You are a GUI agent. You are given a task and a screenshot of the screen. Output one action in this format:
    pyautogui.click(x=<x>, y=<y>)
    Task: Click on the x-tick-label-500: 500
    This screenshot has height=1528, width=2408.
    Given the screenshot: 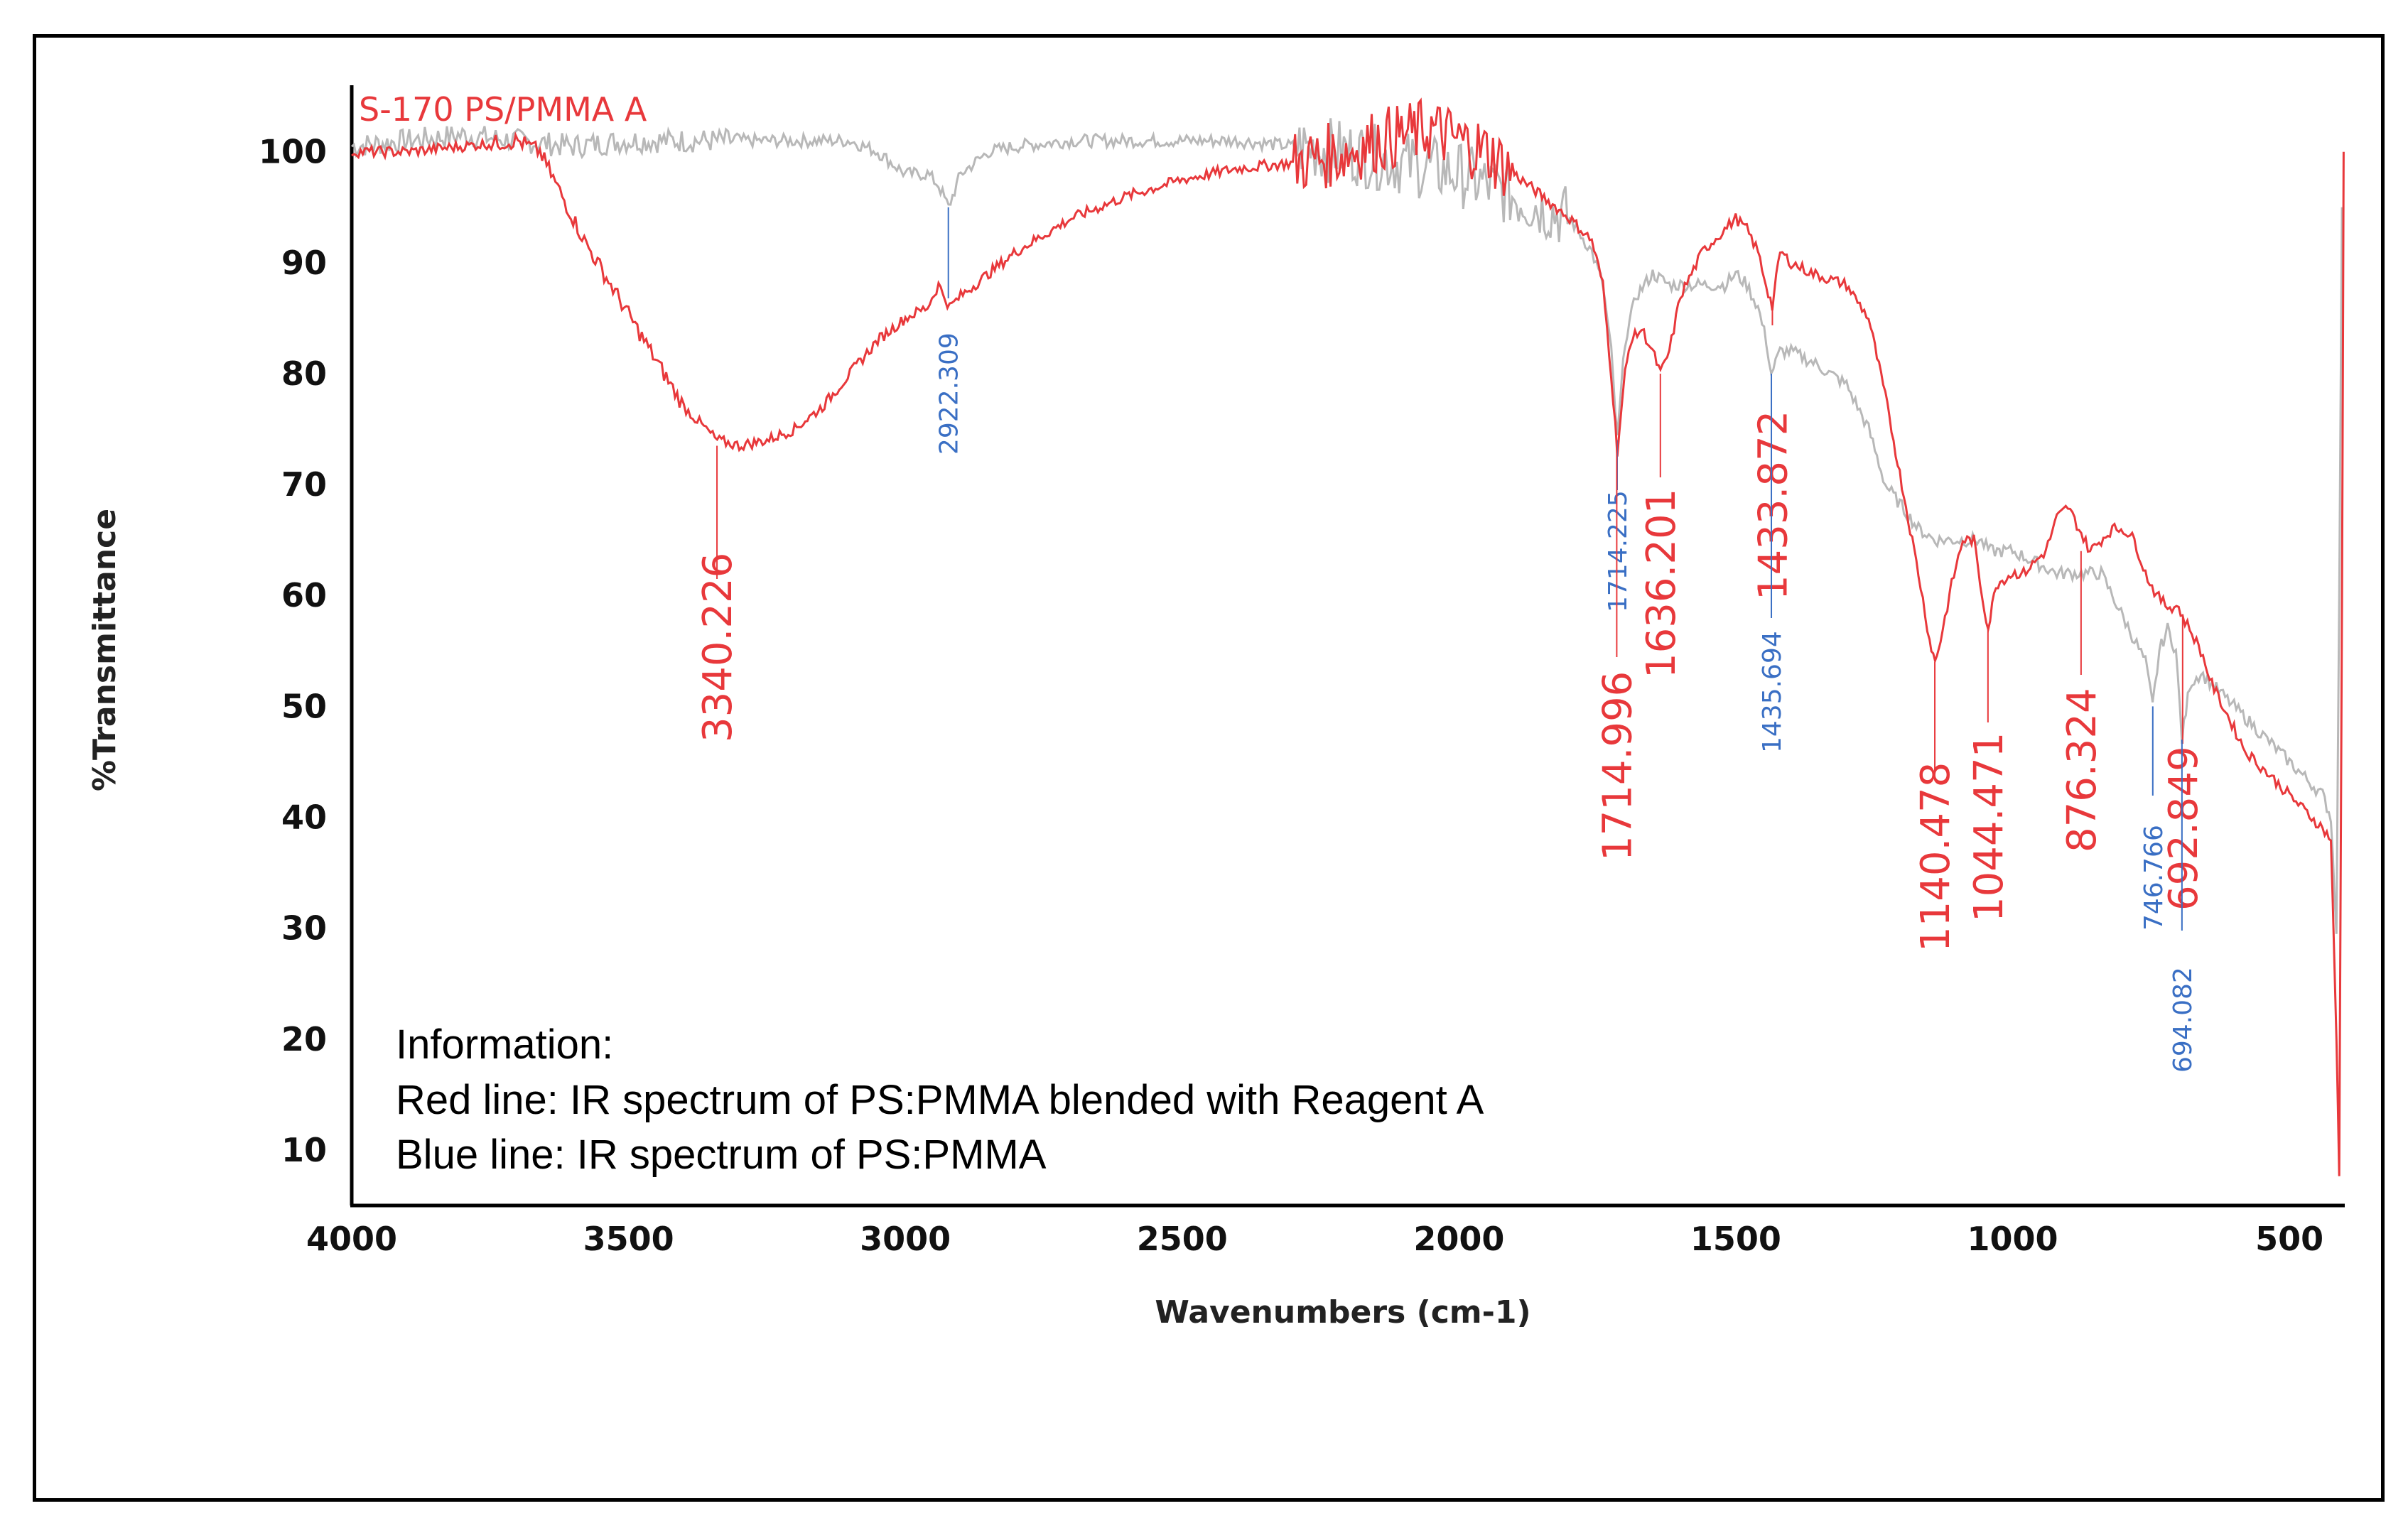 What is the action you would take?
    pyautogui.click(x=2289, y=1239)
    